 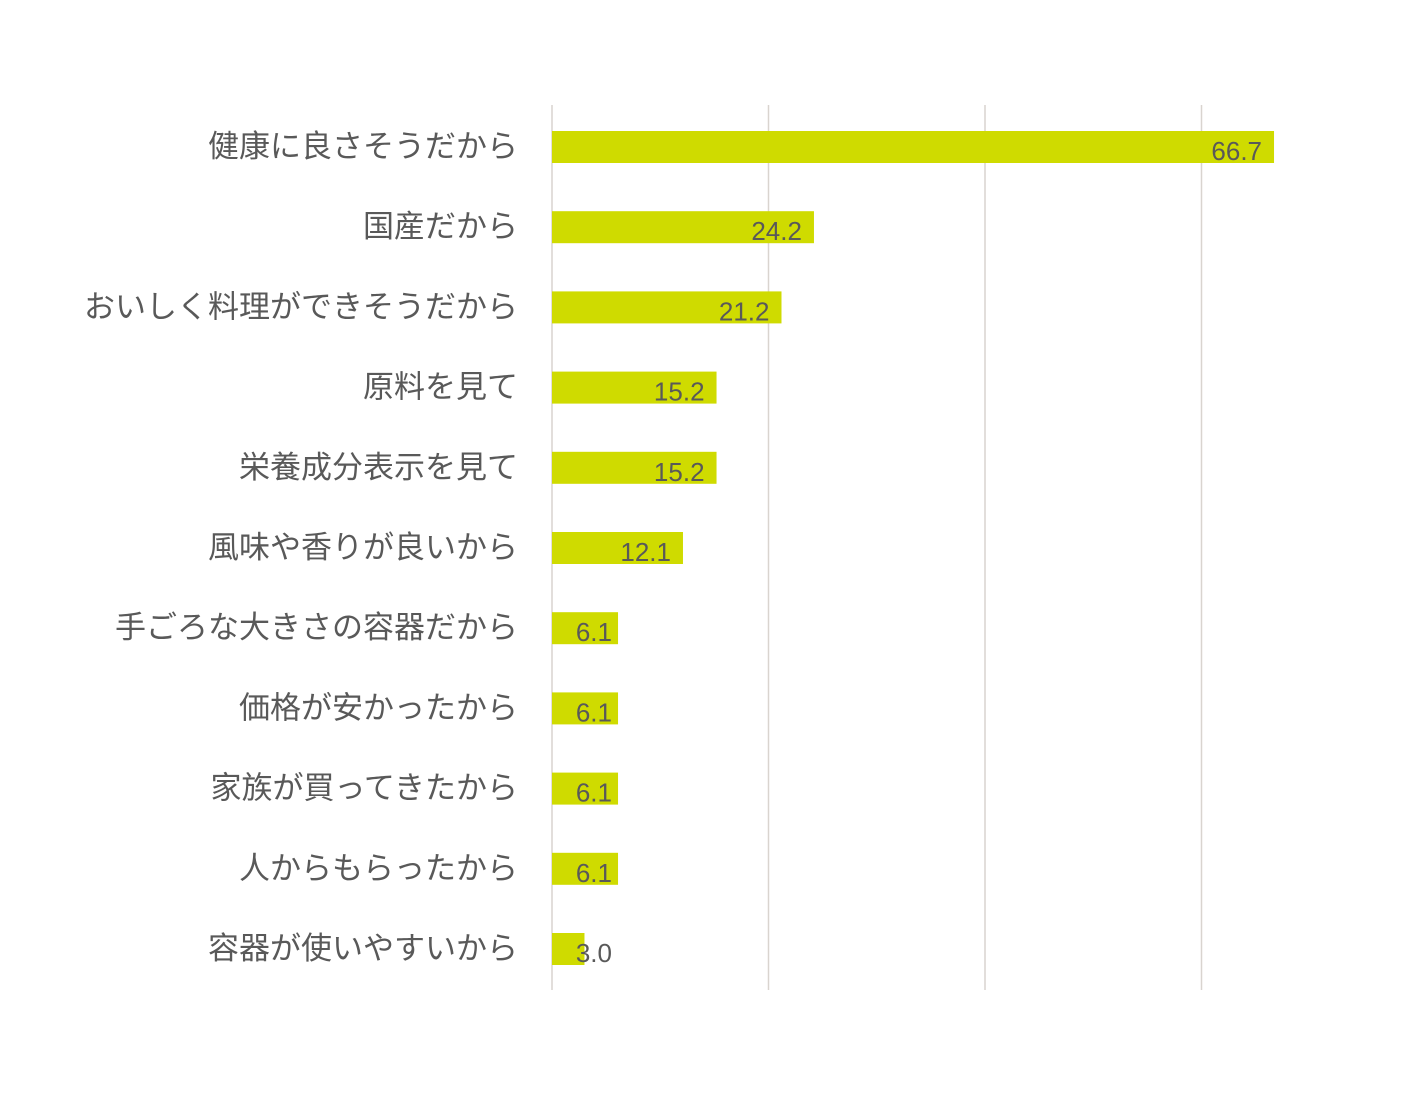 What do you see at coordinates (776, 231) in the screenshot?
I see `data-label-1: 24.2` at bounding box center [776, 231].